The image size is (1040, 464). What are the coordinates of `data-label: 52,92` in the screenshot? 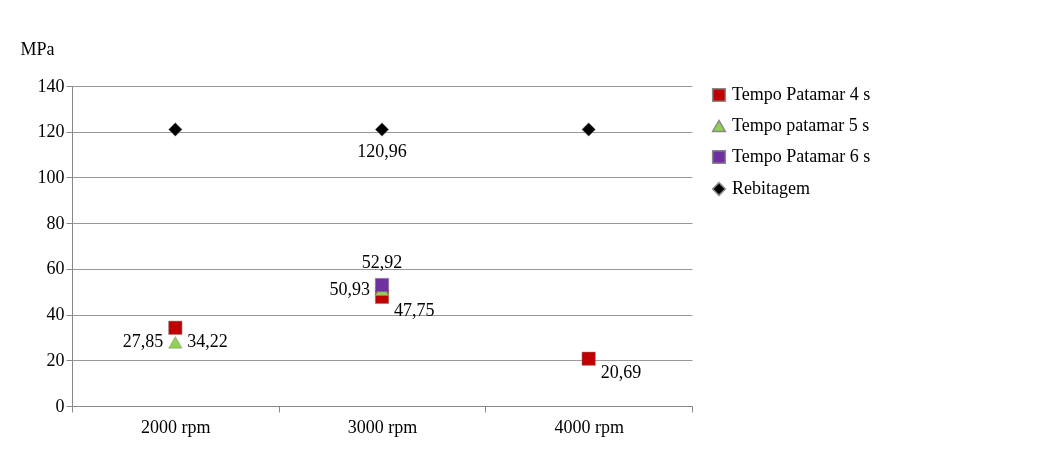 It's located at (382, 262).